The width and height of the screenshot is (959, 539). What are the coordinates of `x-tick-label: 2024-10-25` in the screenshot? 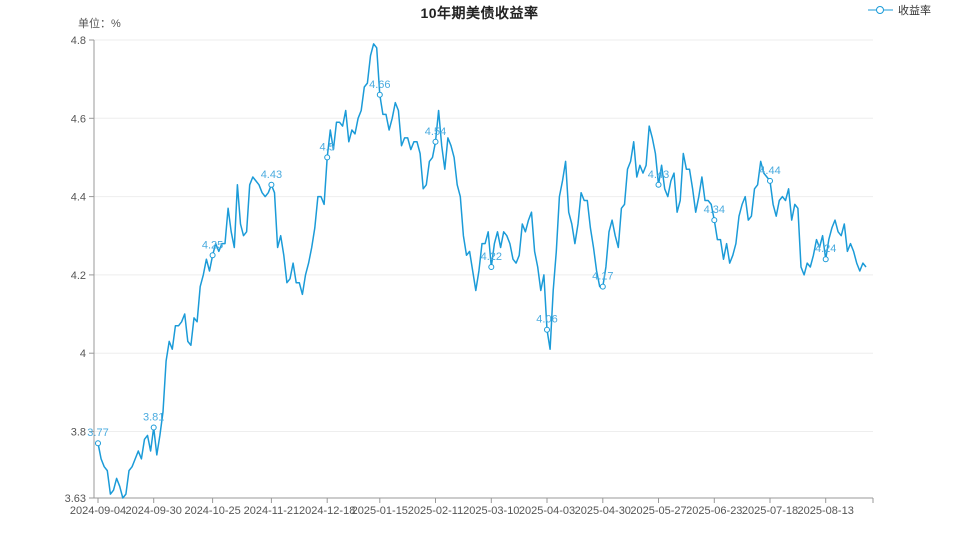 It's located at (212, 511).